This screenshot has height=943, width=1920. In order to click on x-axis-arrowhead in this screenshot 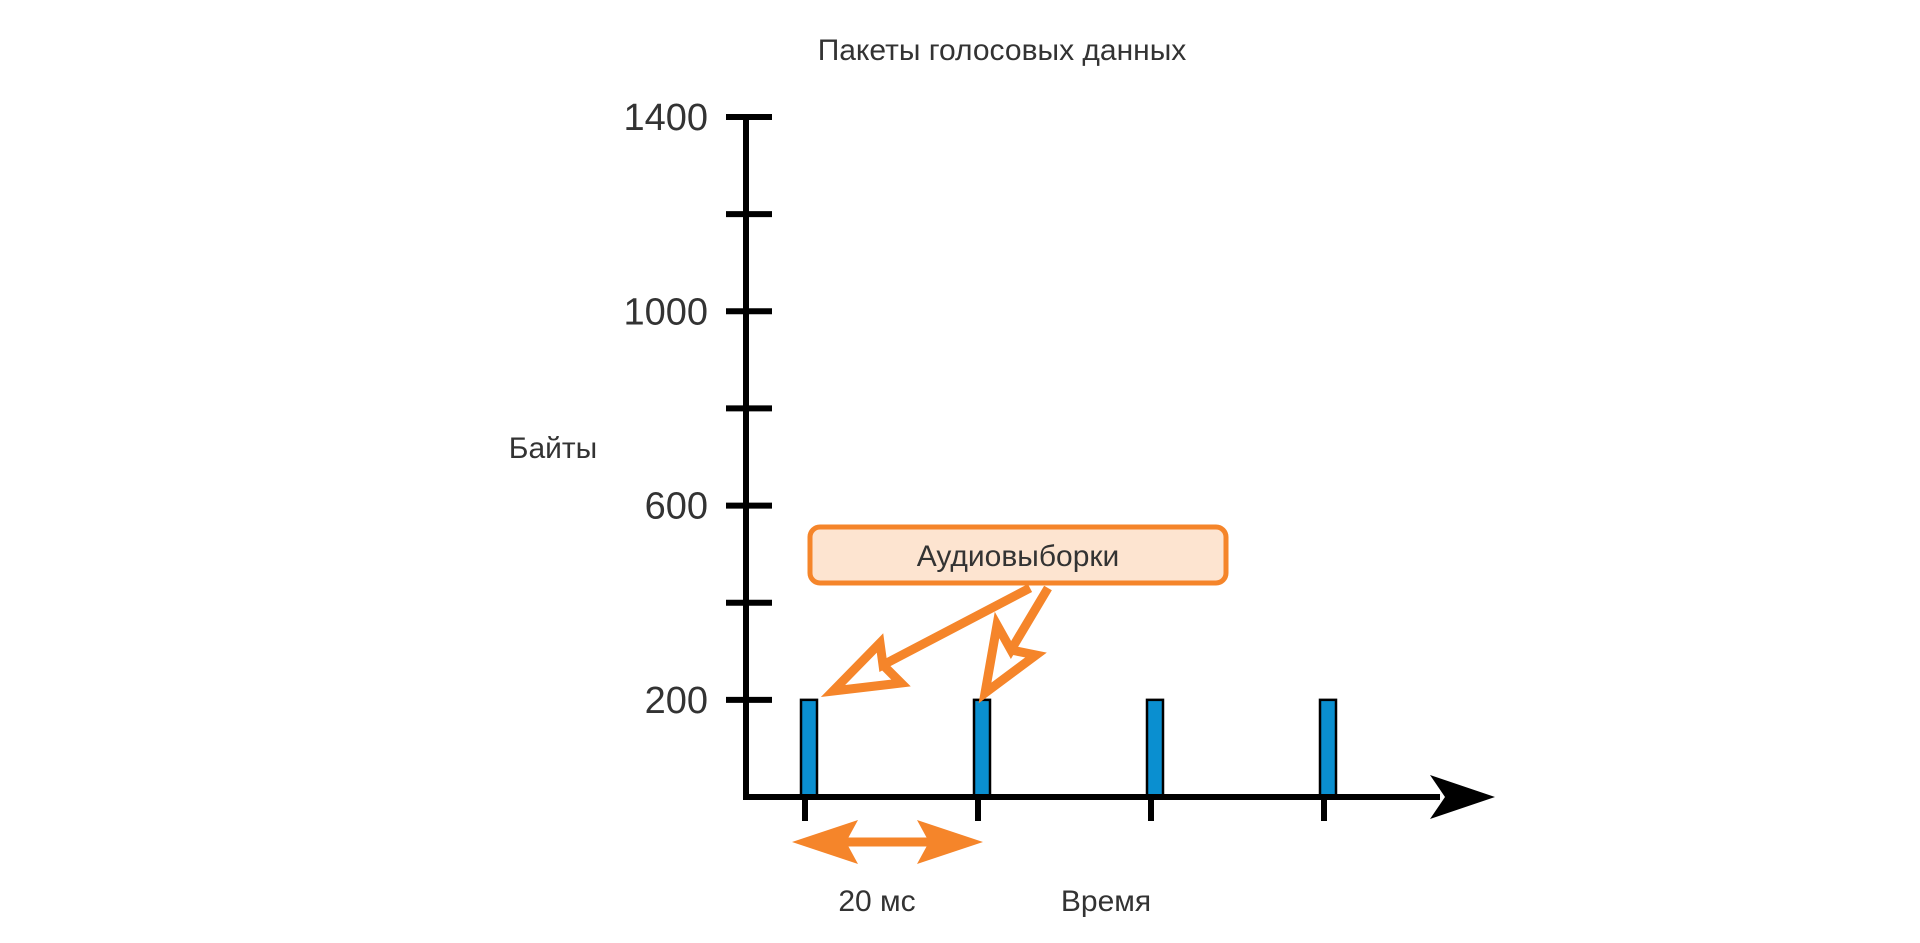, I will do `click(1462, 797)`.